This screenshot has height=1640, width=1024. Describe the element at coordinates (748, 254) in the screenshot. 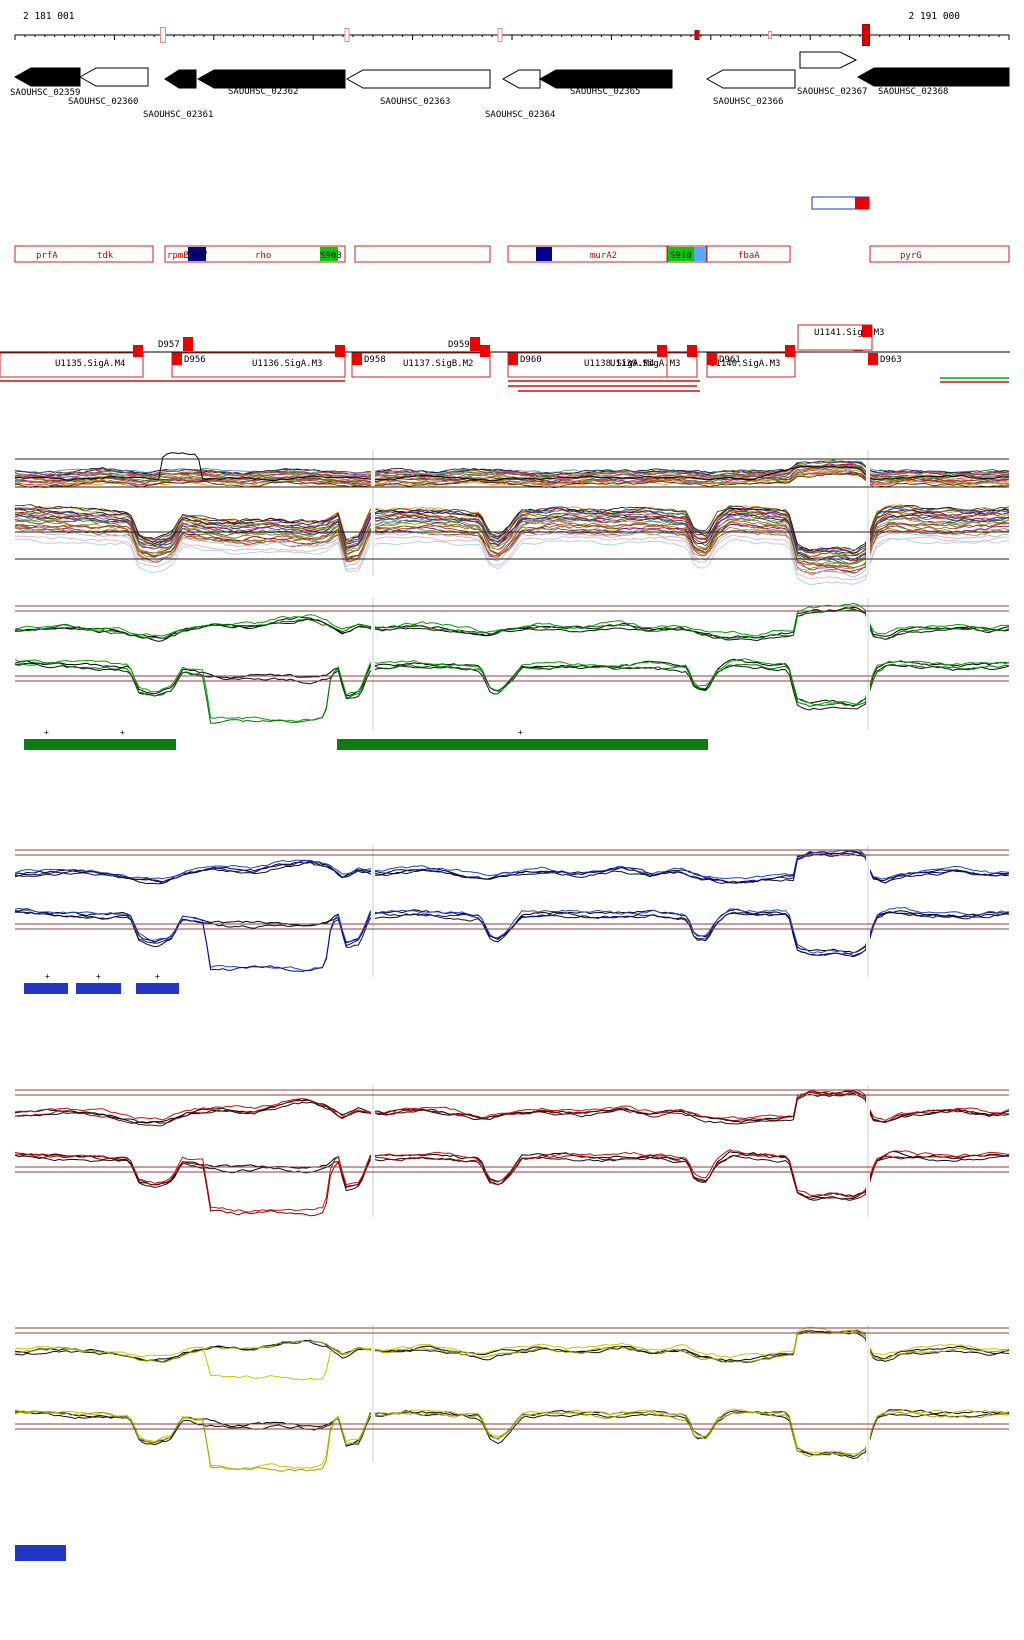

I see `transcript-box-fbaA` at that location.